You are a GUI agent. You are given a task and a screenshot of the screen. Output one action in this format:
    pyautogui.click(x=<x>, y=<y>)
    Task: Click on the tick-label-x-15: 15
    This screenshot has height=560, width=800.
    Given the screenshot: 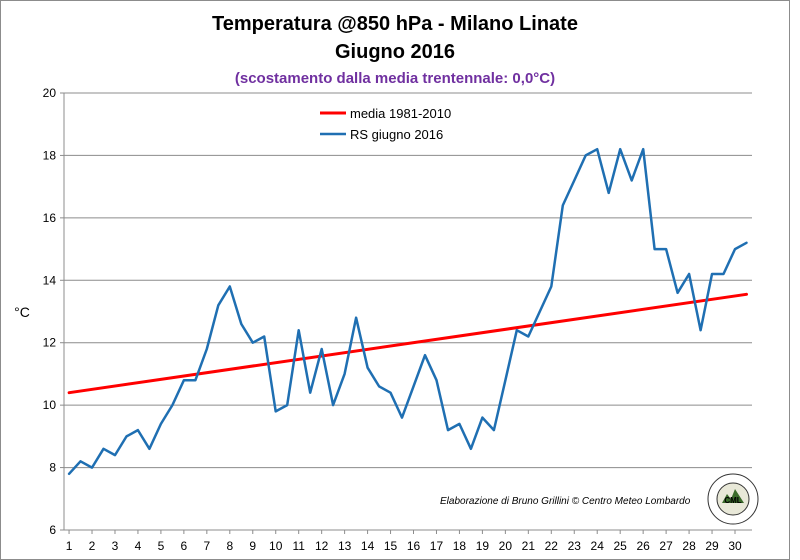 What is the action you would take?
    pyautogui.click(x=391, y=546)
    